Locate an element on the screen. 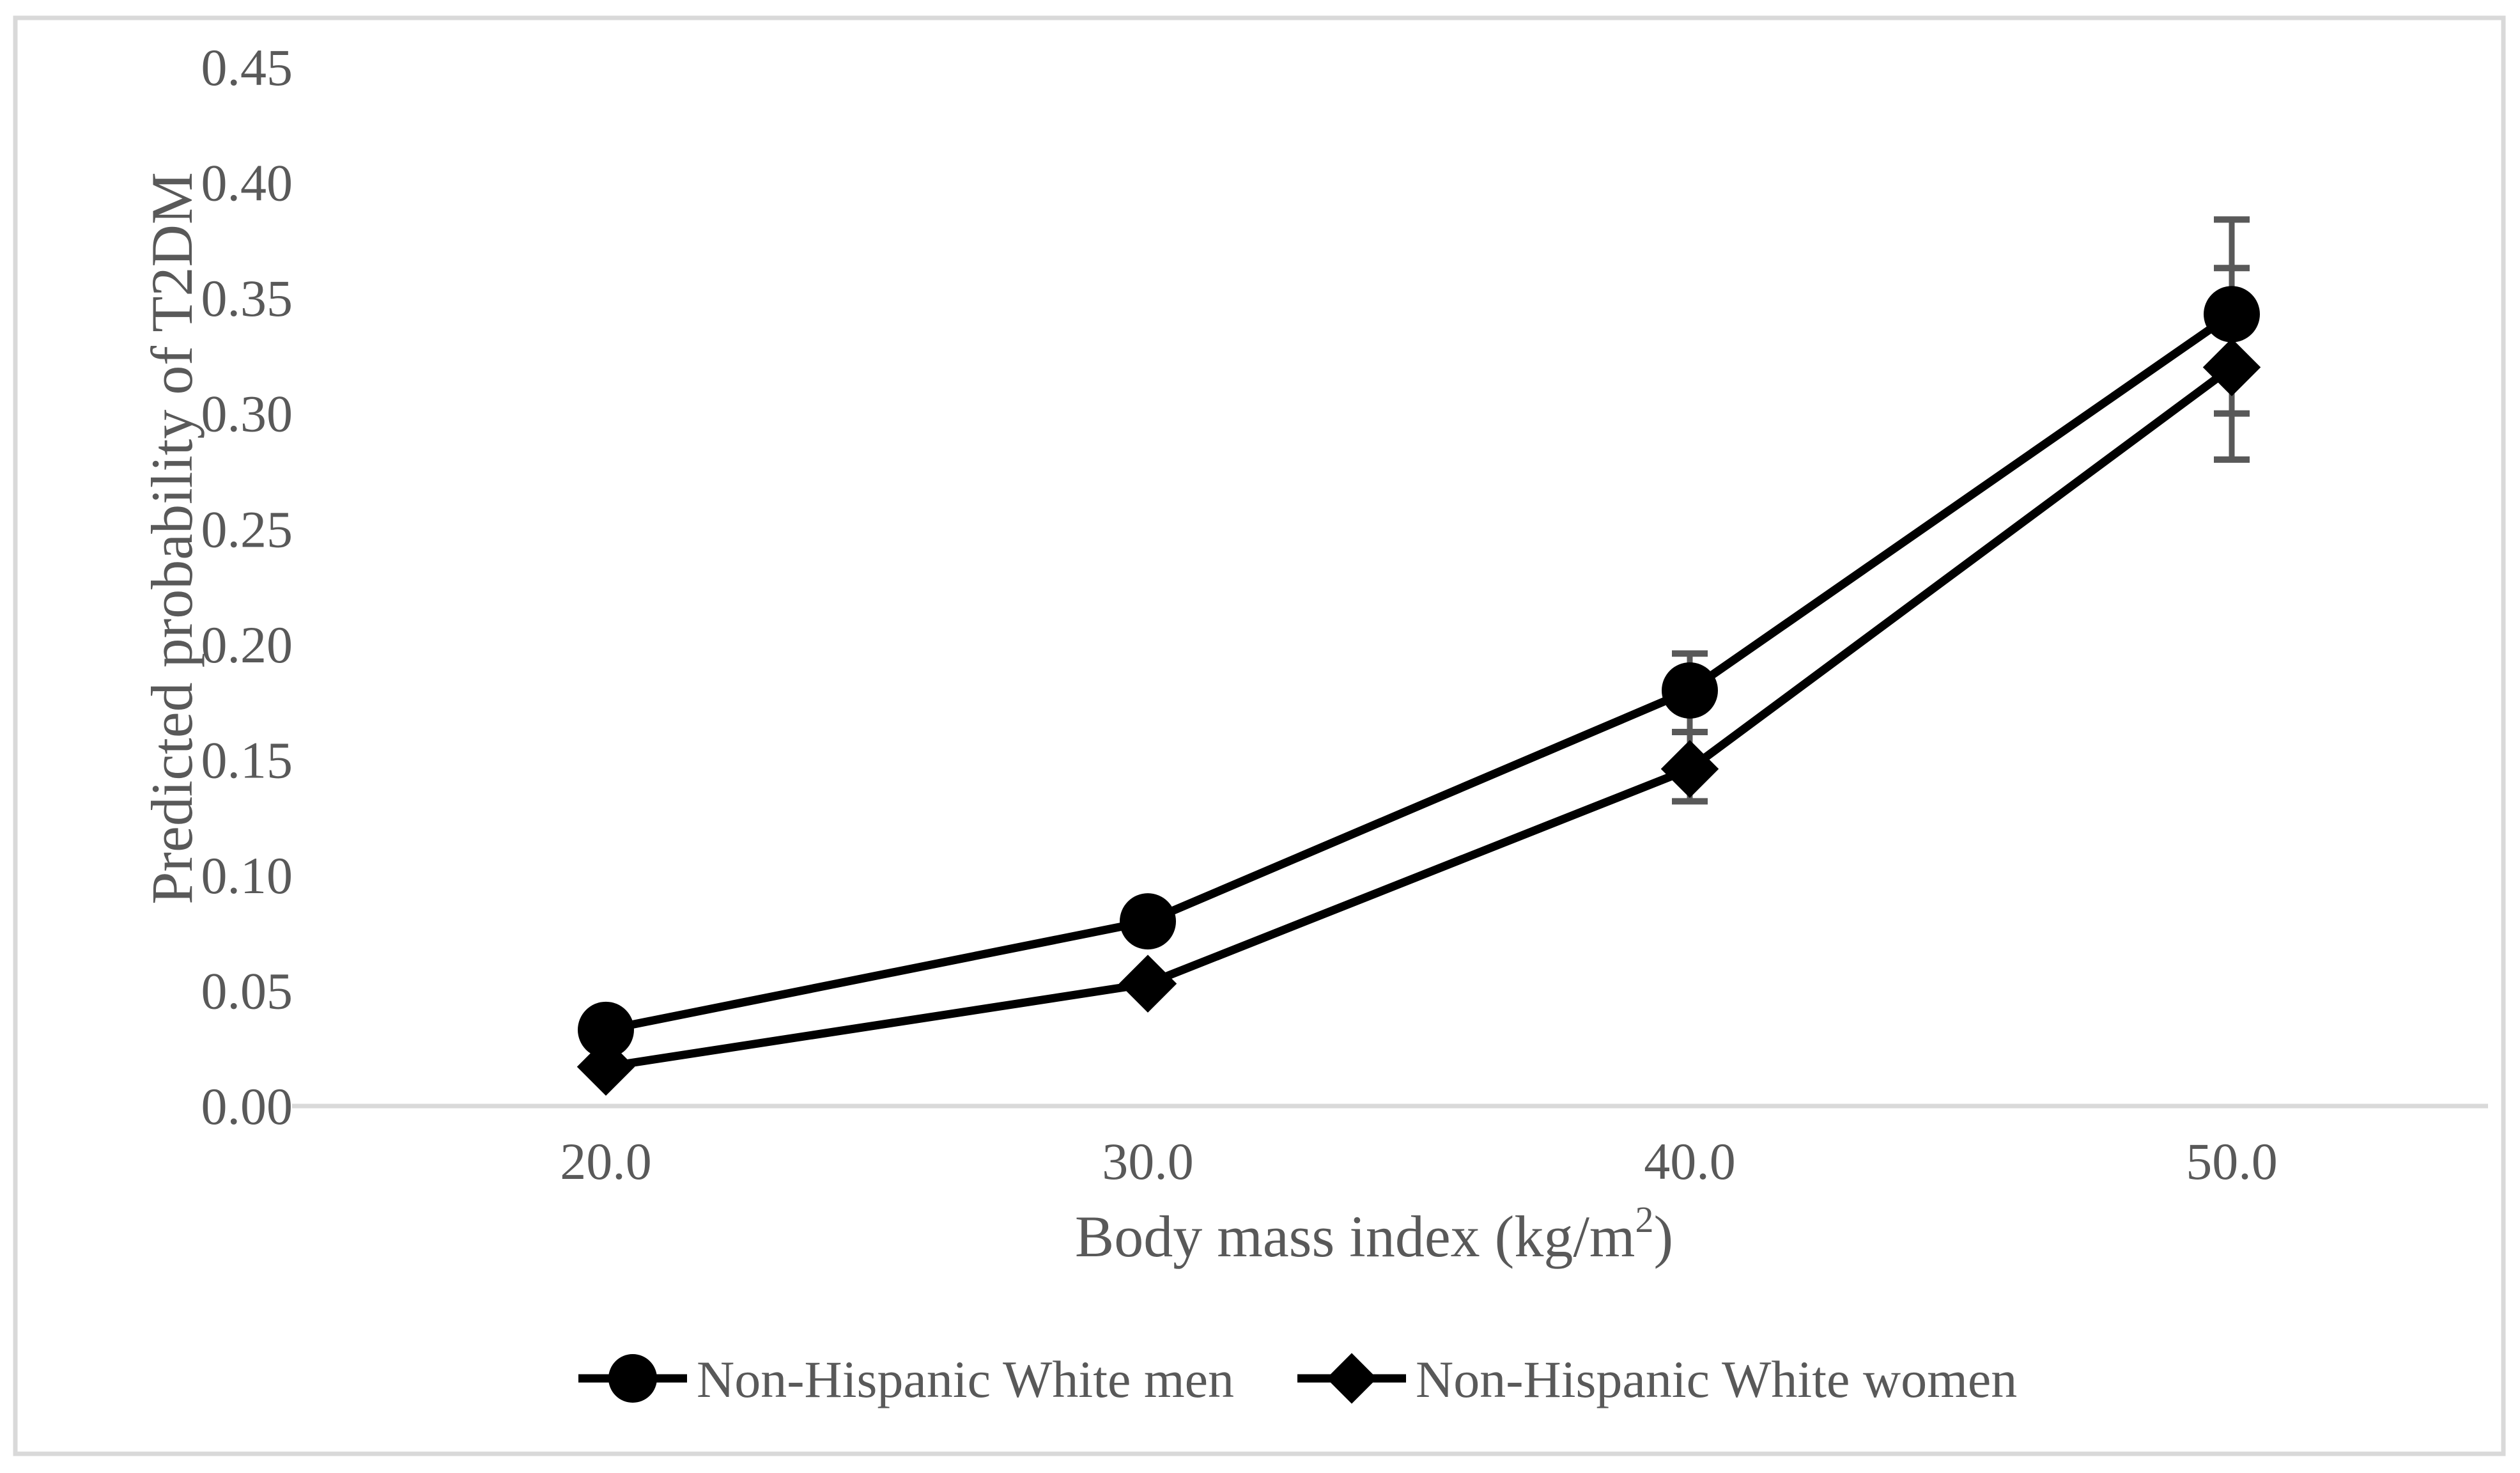  y-tick-label: 0.30 is located at coordinates (247, 414).